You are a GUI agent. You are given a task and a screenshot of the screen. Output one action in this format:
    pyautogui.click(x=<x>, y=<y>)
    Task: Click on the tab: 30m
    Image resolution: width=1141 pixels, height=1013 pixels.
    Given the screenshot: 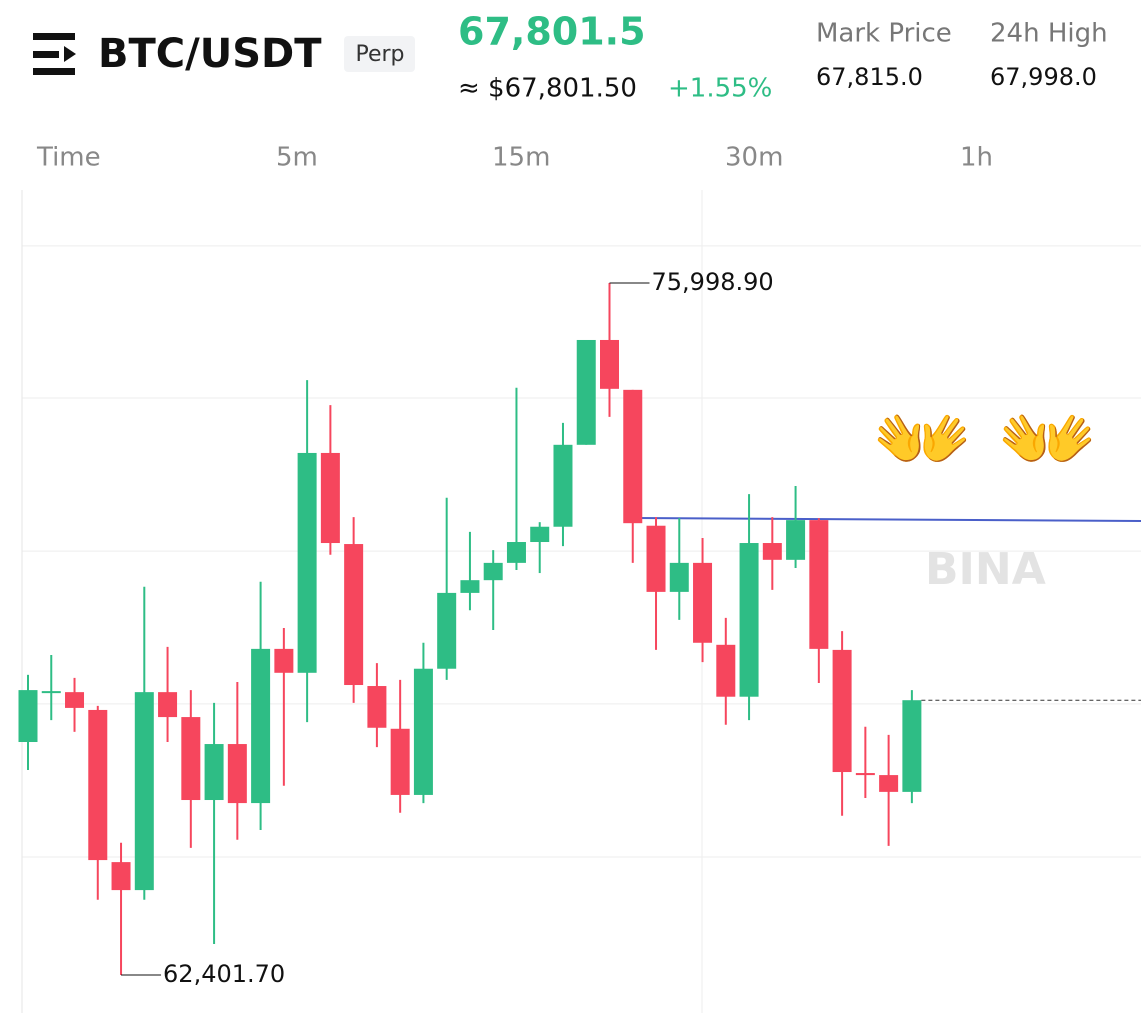 What is the action you would take?
    pyautogui.click(x=754, y=158)
    